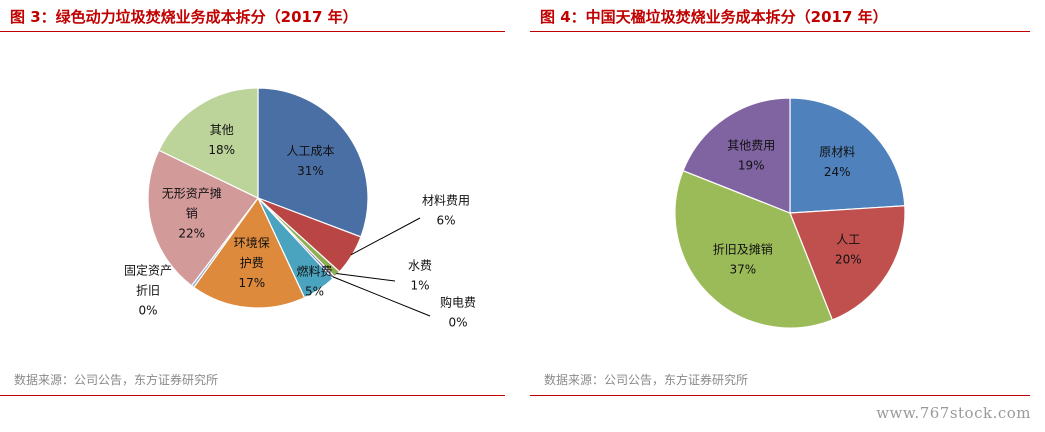 The height and width of the screenshot is (432, 1045). Describe the element at coordinates (457, 323) in the screenshot. I see `fig3-slice-3-value: 0%` at that location.